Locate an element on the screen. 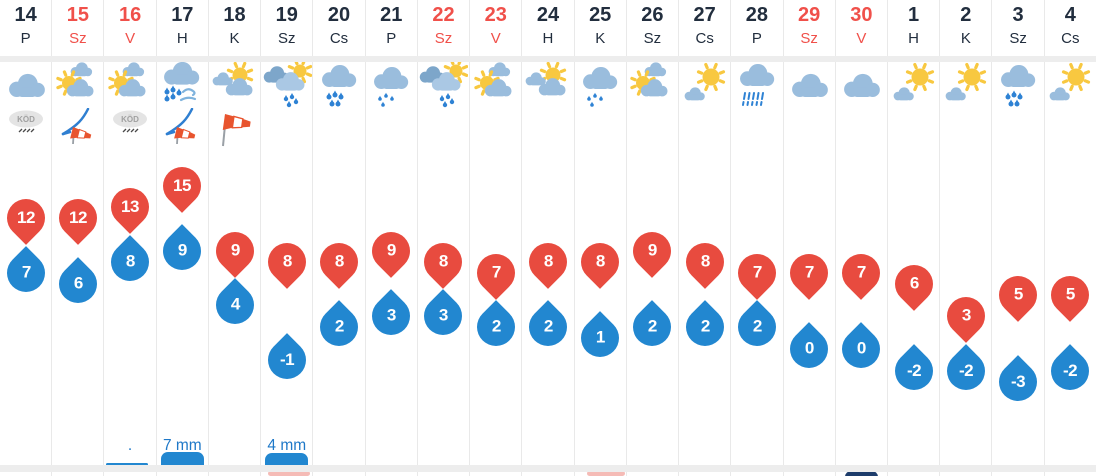 The image size is (1096, 476). max-temp-value: 12 is located at coordinates (25, 218).